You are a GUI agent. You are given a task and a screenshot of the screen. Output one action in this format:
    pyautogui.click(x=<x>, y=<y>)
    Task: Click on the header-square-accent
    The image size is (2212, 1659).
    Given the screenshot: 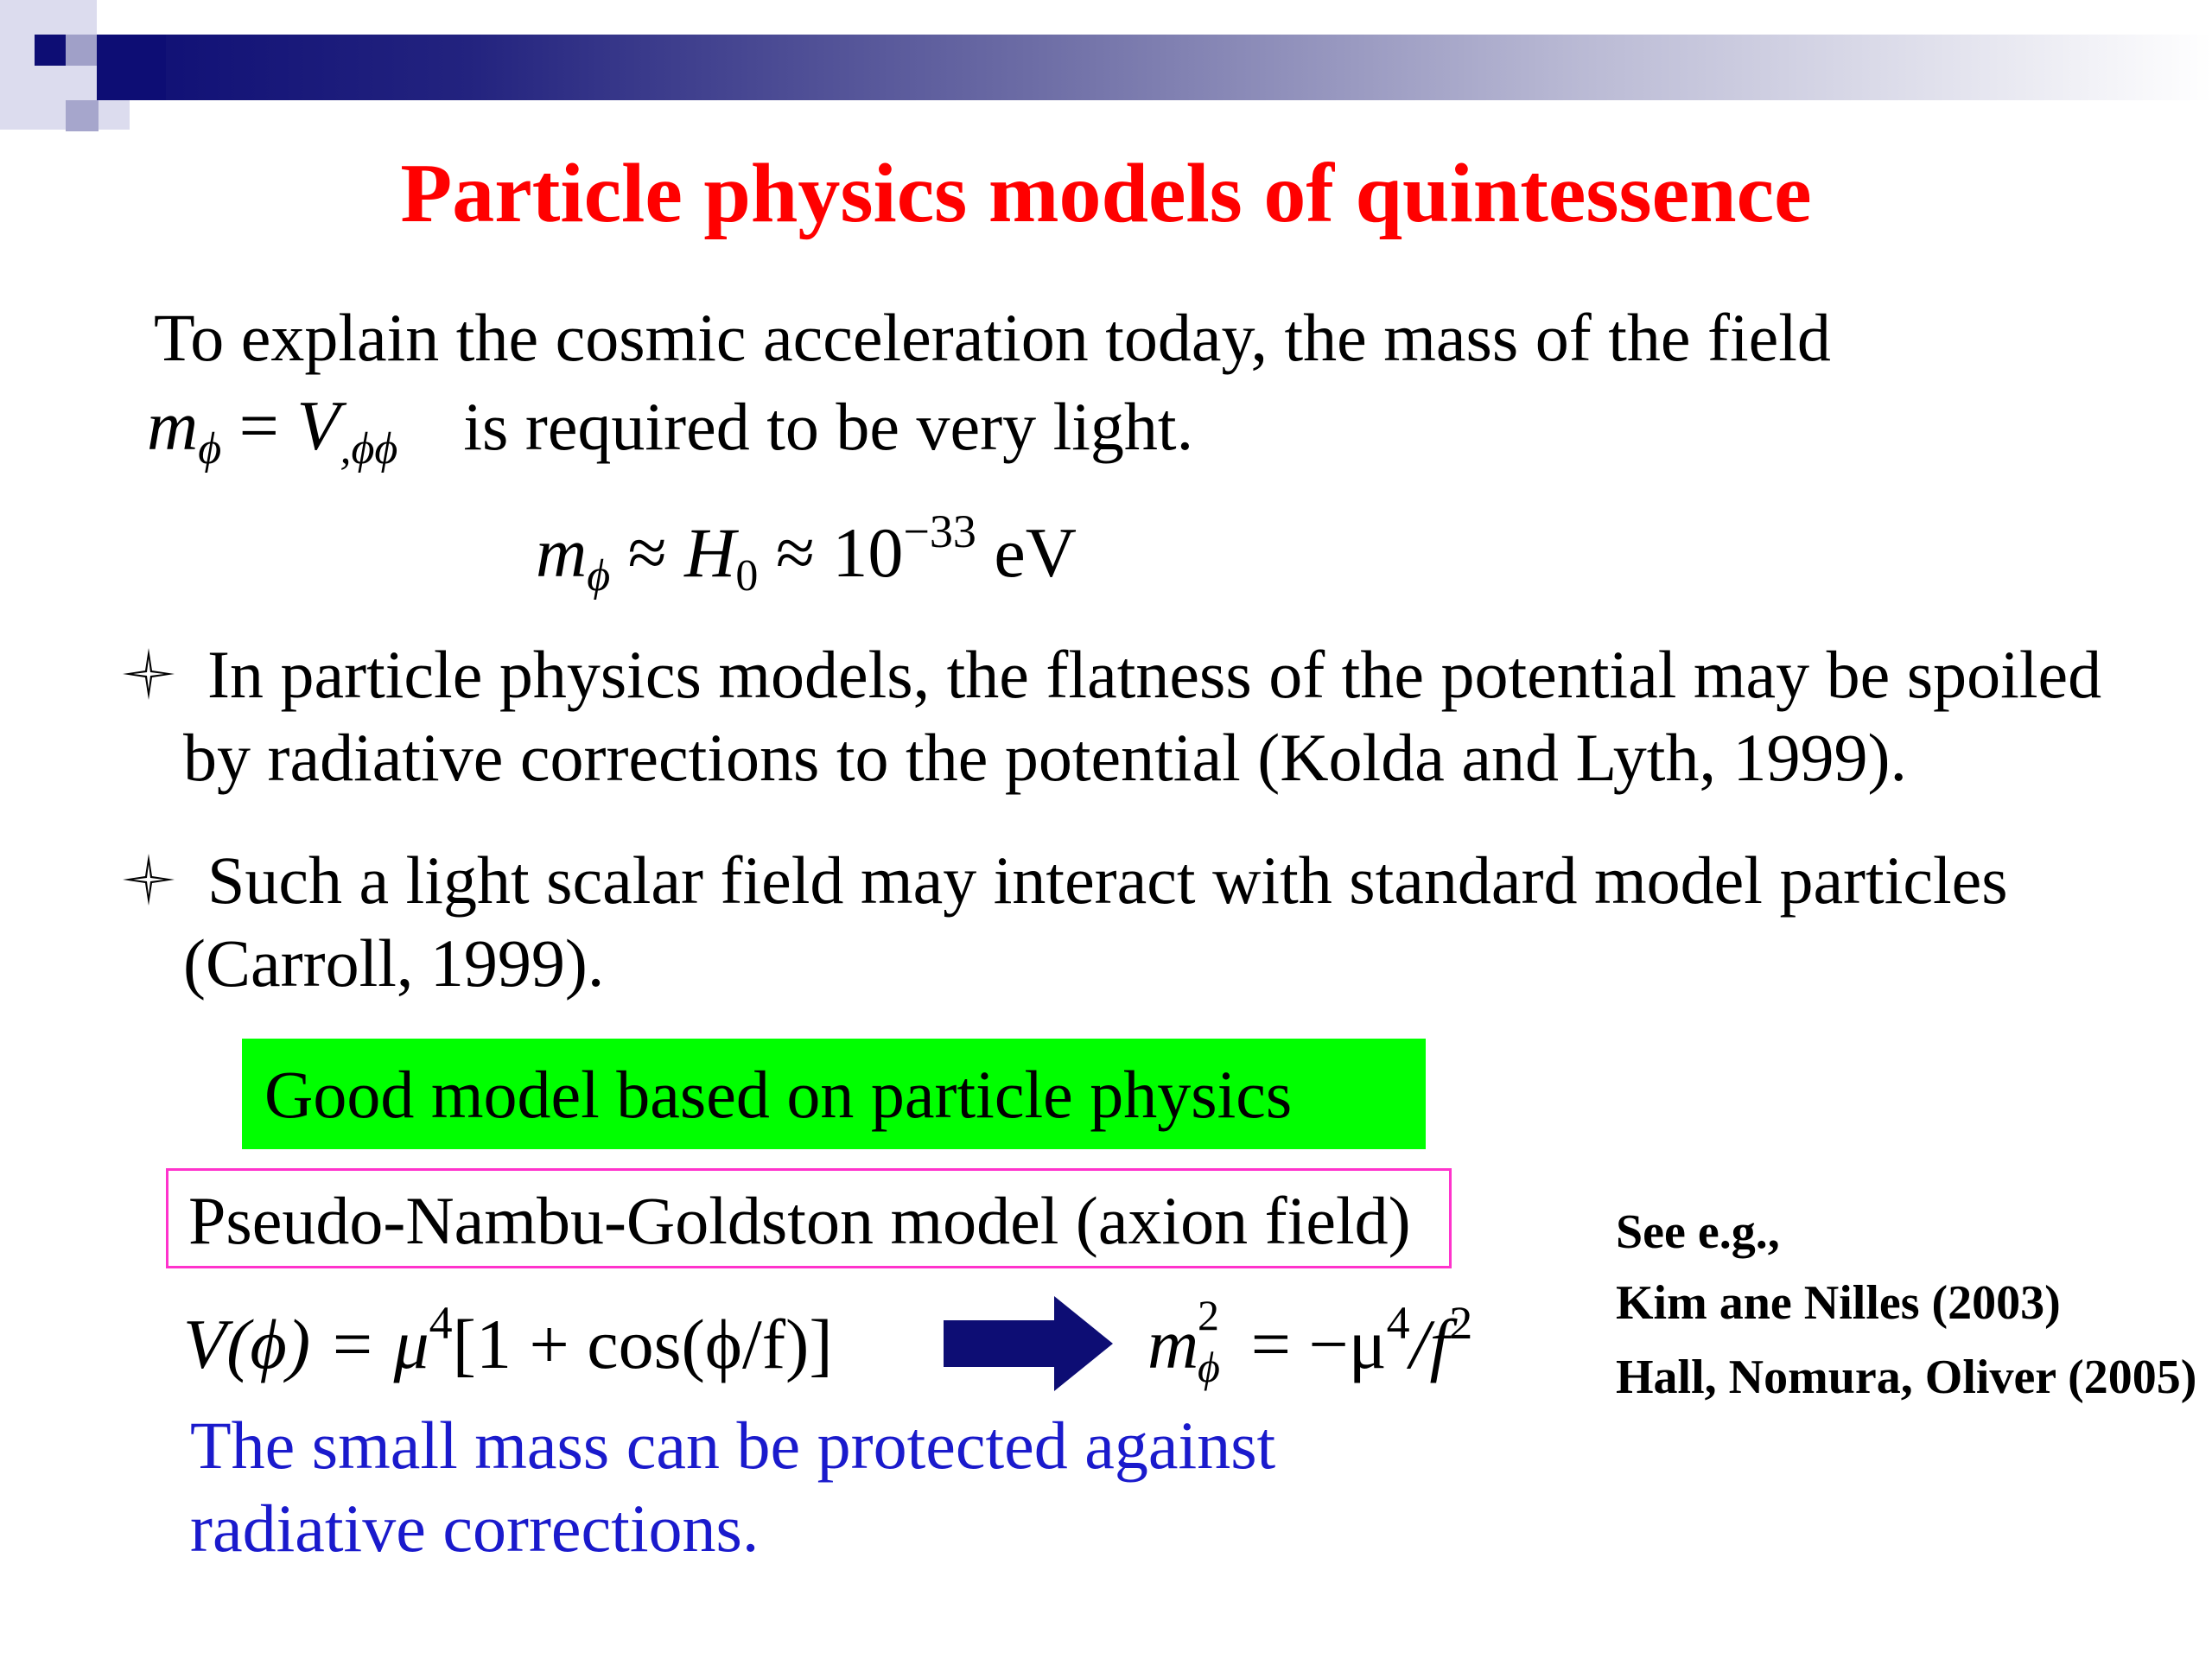 What is the action you would take?
    pyautogui.click(x=131, y=67)
    